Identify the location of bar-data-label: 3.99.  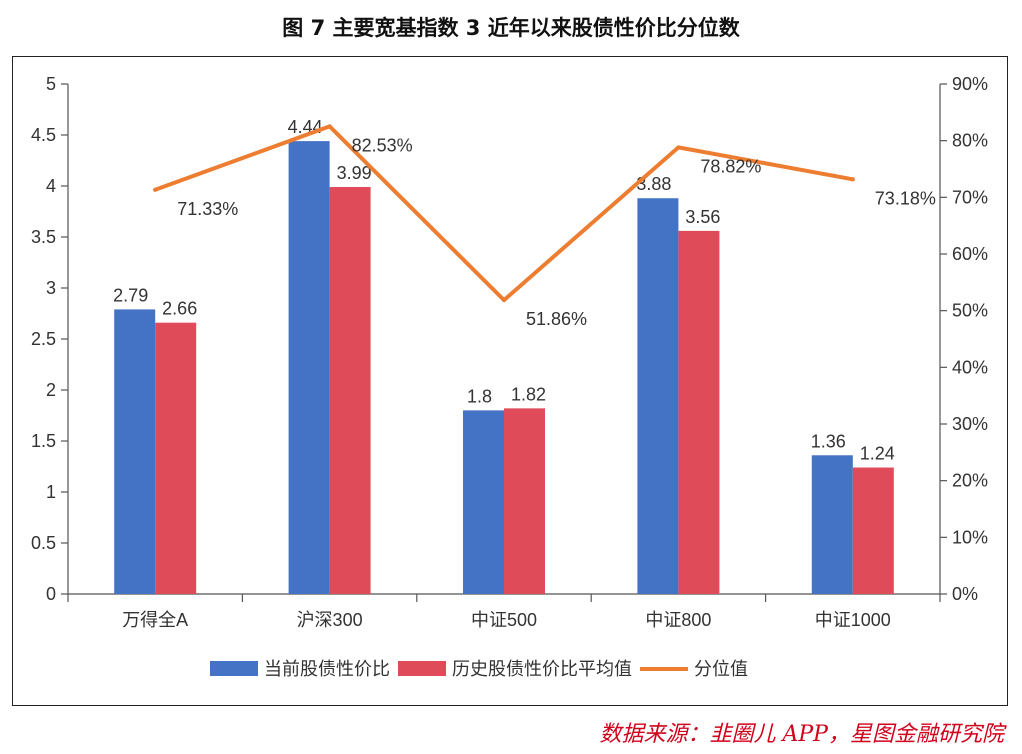
(354, 173).